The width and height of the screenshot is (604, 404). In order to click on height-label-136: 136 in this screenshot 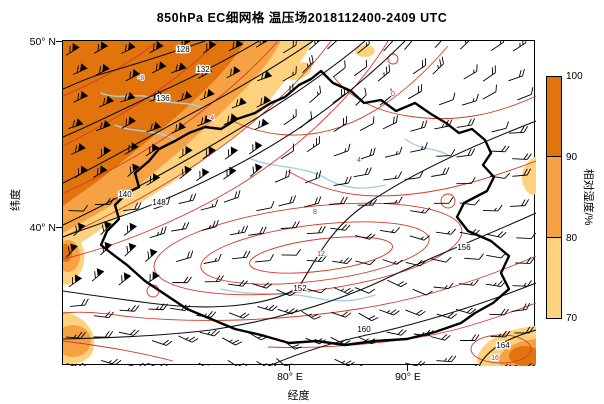, I will do `click(163, 98)`.